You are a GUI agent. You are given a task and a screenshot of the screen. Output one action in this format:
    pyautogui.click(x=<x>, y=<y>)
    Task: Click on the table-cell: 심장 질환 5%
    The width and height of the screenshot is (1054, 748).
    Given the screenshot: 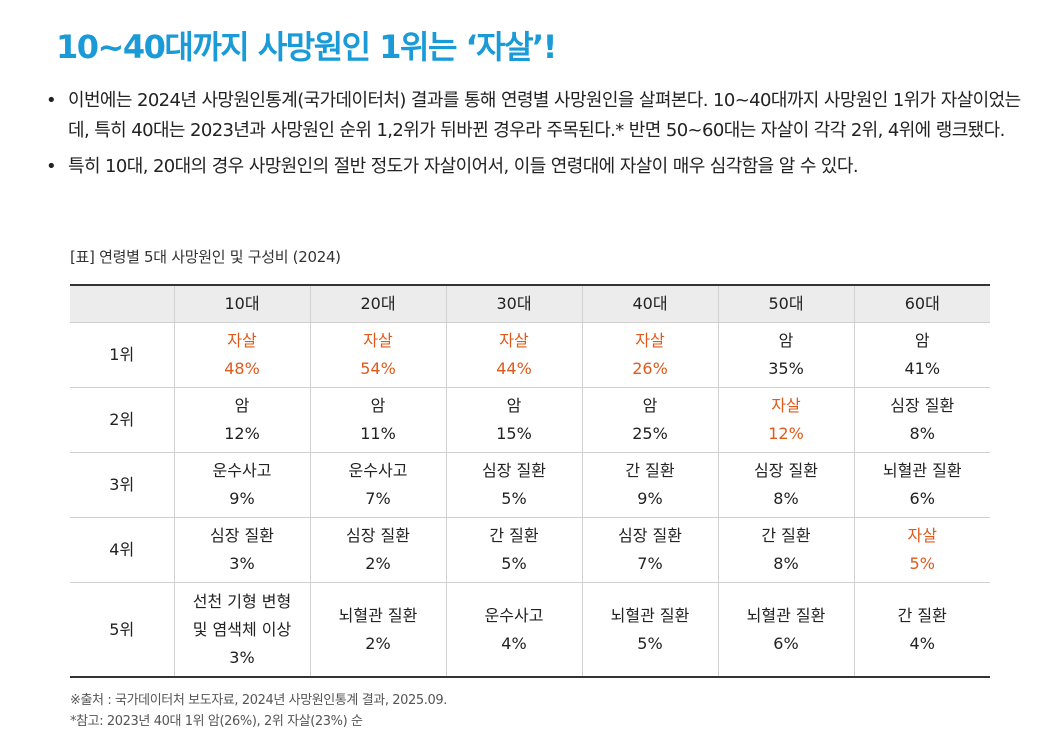 What is the action you would take?
    pyautogui.click(x=513, y=485)
    